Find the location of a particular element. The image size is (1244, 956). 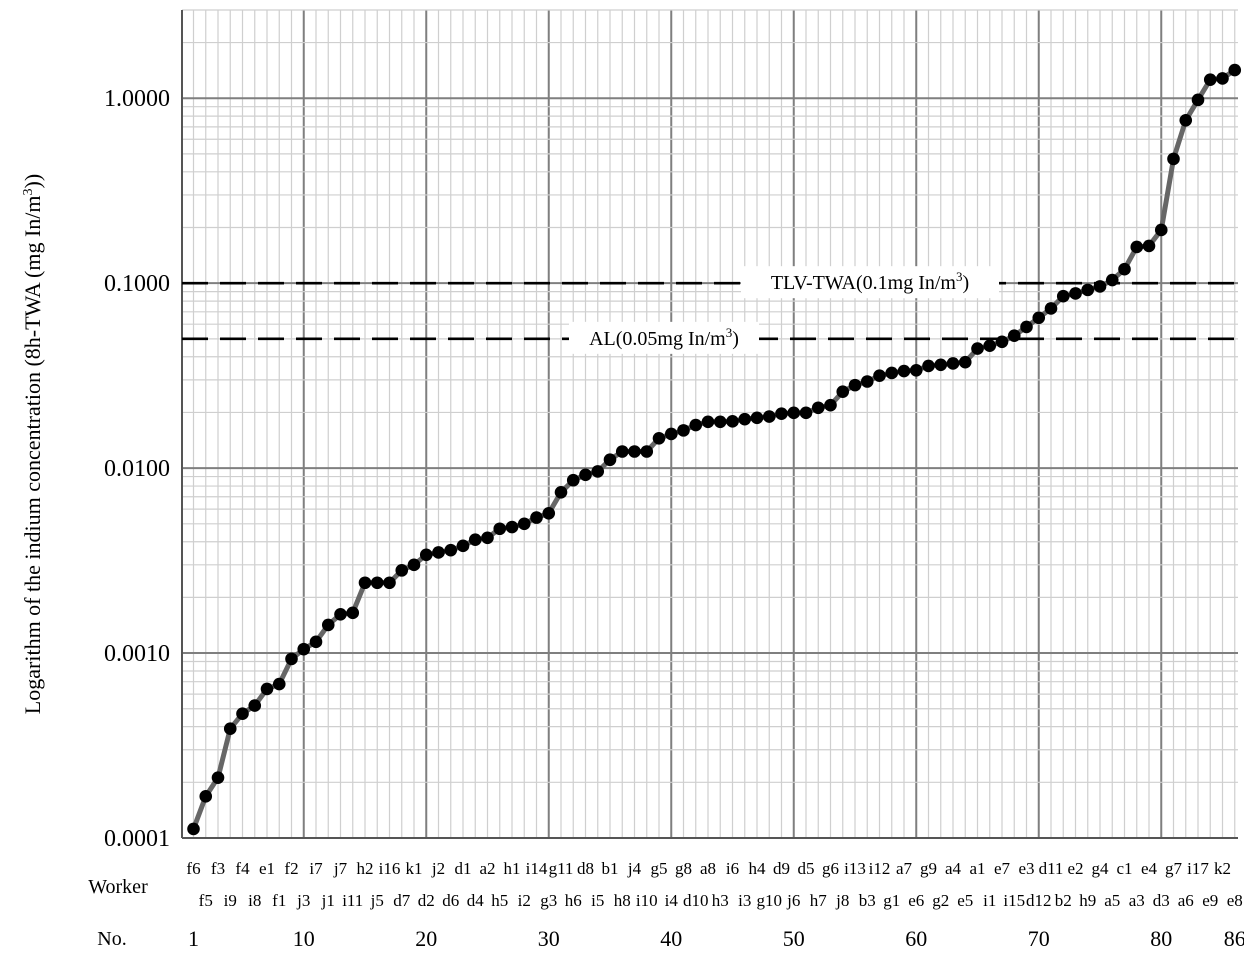

worker-label: i12 is located at coordinates (880, 868).